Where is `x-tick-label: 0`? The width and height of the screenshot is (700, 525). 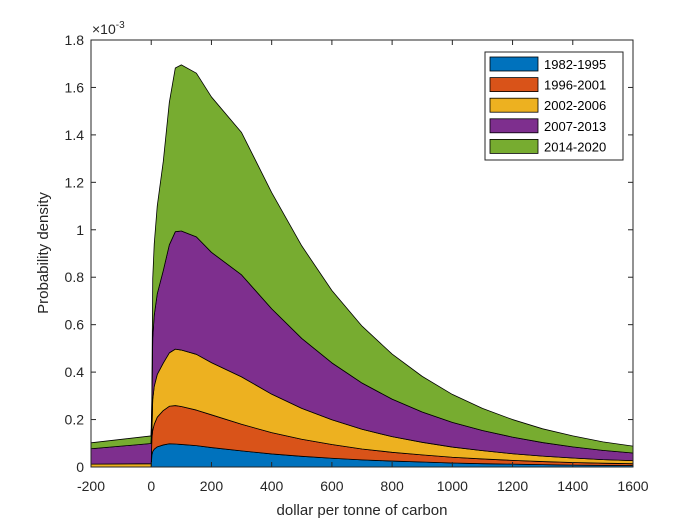
x-tick-label: 0 is located at coordinates (151, 486).